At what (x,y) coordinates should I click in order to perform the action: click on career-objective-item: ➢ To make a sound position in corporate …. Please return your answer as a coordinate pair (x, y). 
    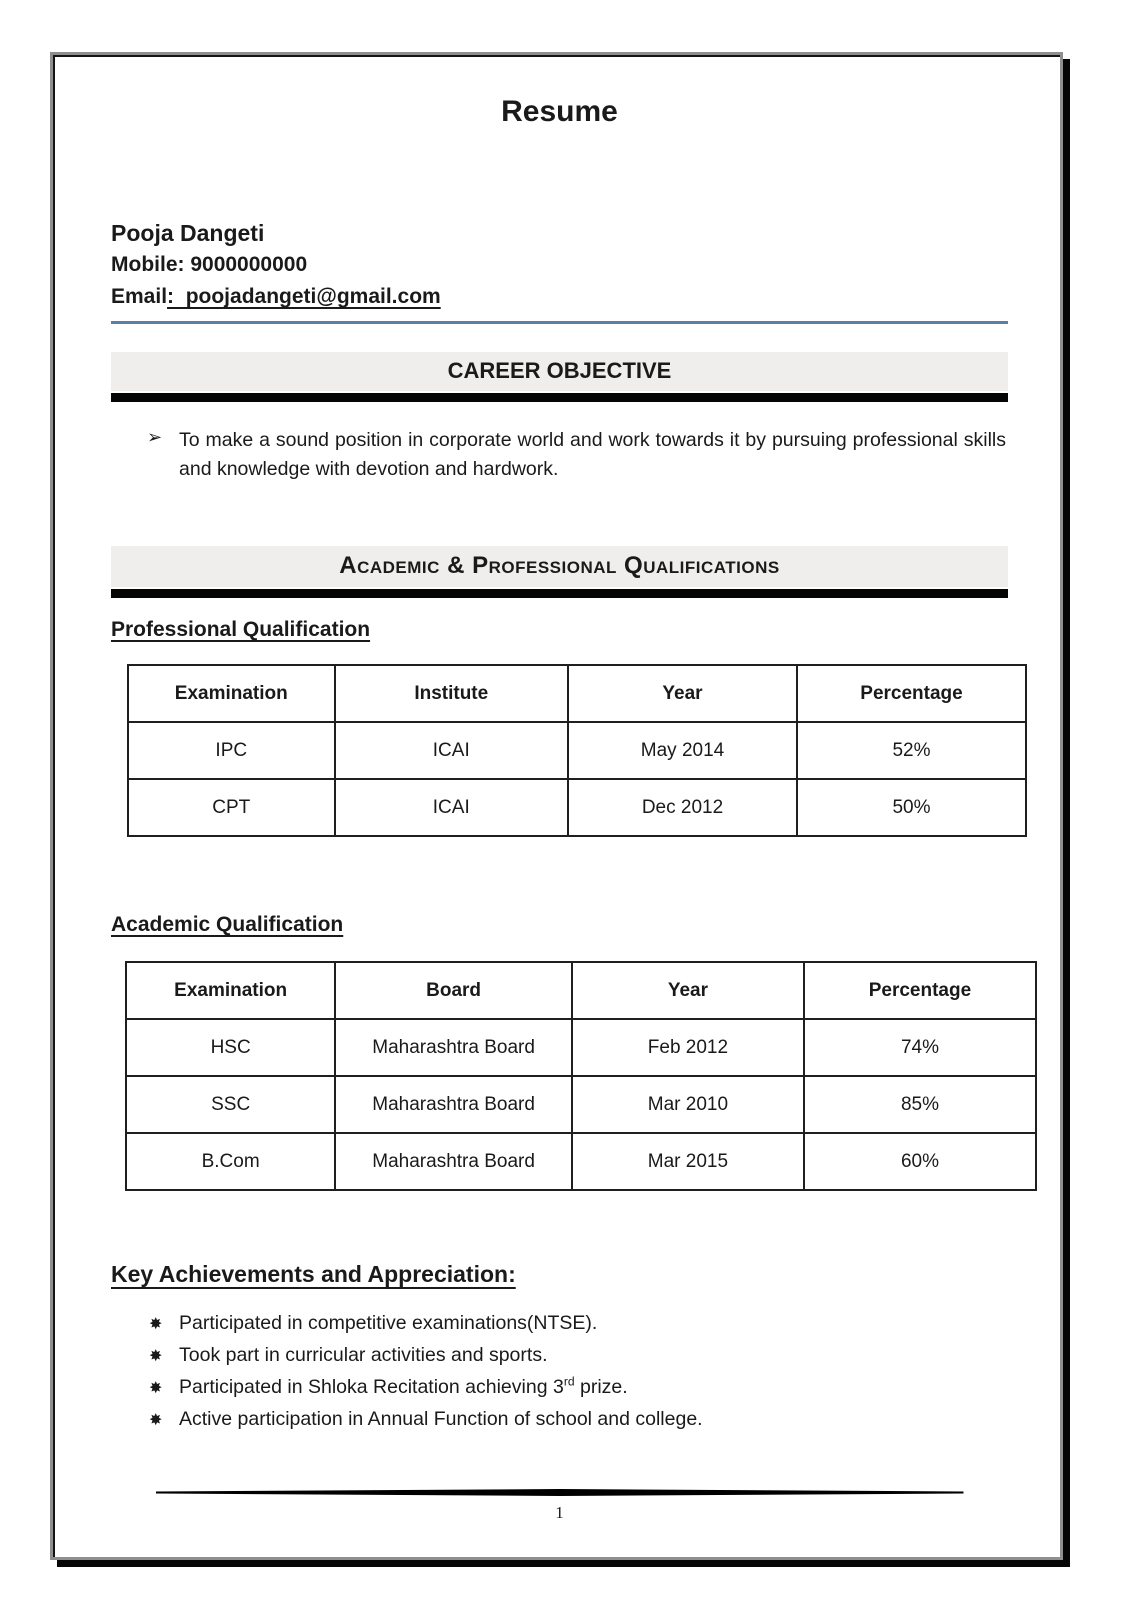
    Looking at the image, I should click on (559, 455).